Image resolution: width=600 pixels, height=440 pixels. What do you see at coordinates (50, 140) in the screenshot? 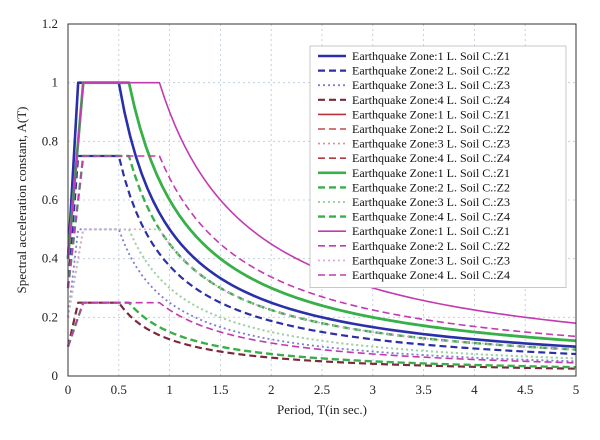
I see `y-tick-label: 0.8` at bounding box center [50, 140].